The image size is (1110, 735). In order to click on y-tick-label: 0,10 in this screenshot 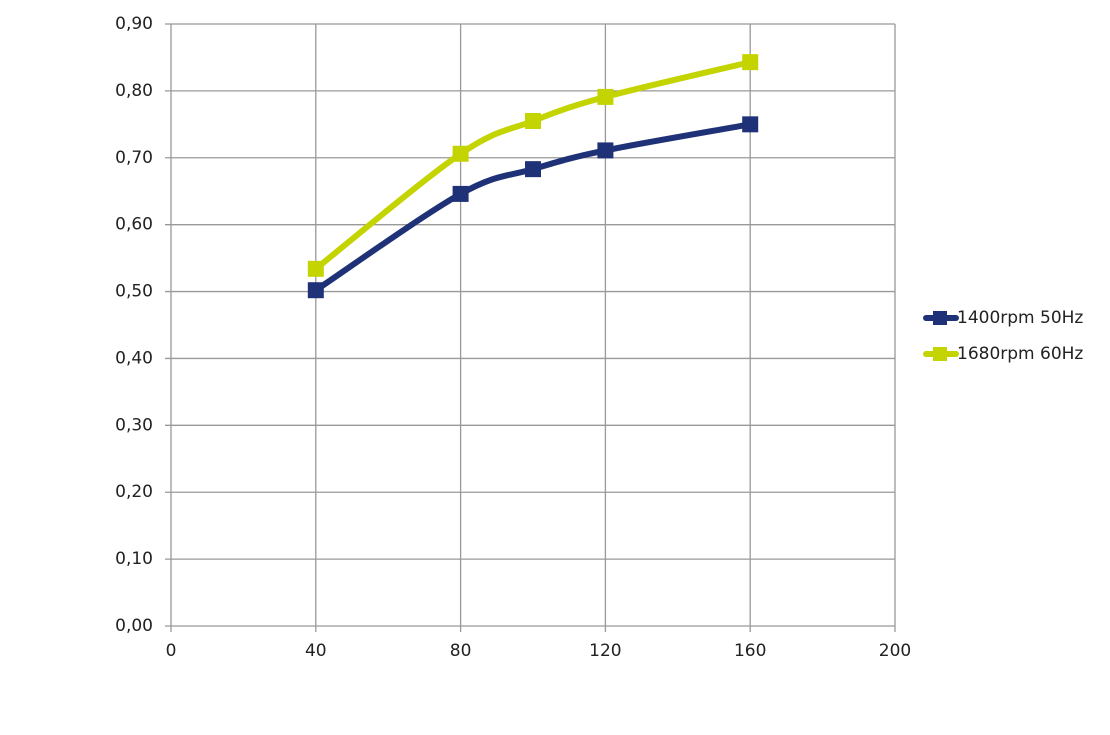, I will do `click(134, 559)`.